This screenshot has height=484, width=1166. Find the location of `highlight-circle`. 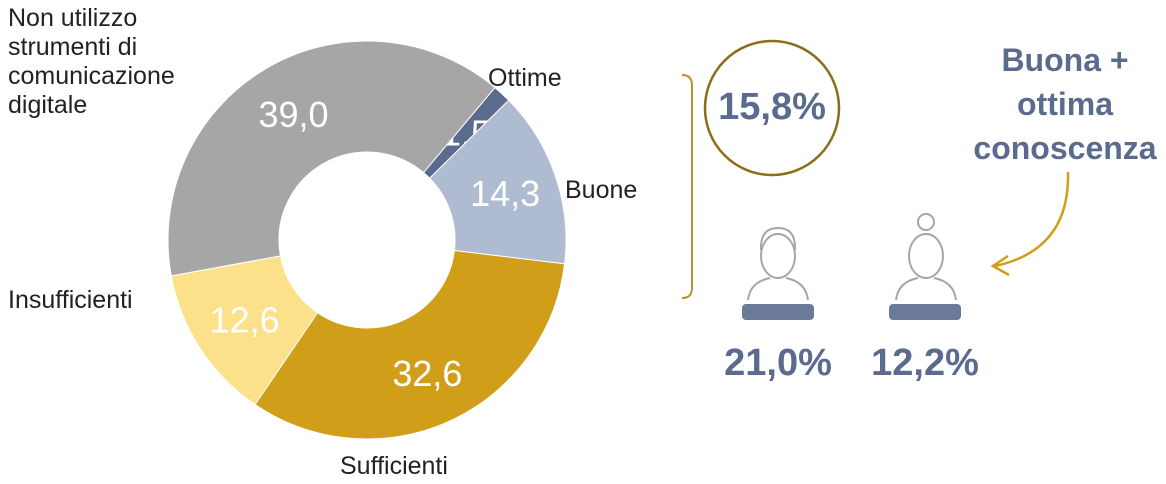

highlight-circle is located at coordinates (772, 108).